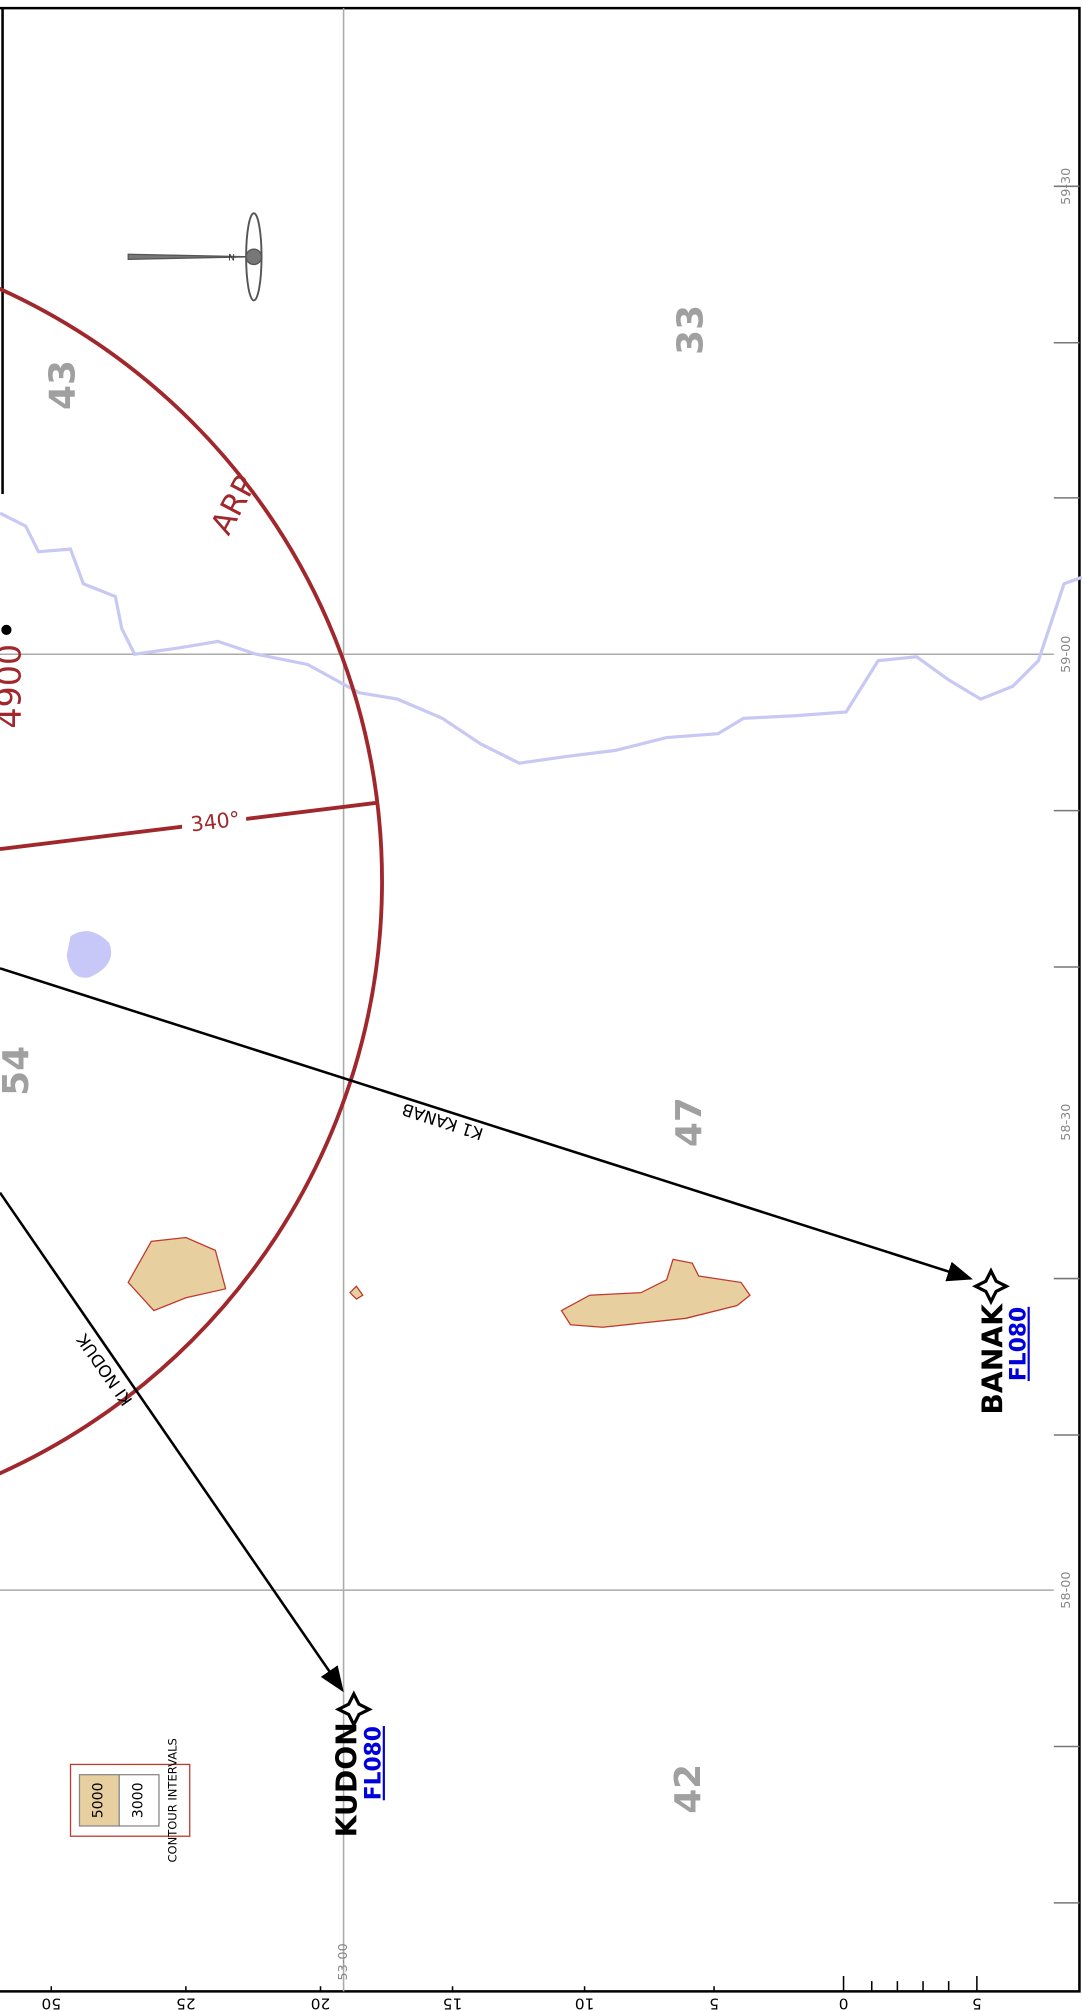 The width and height of the screenshot is (1082, 2011). I want to click on spot-elevation: 33, so click(691, 330).